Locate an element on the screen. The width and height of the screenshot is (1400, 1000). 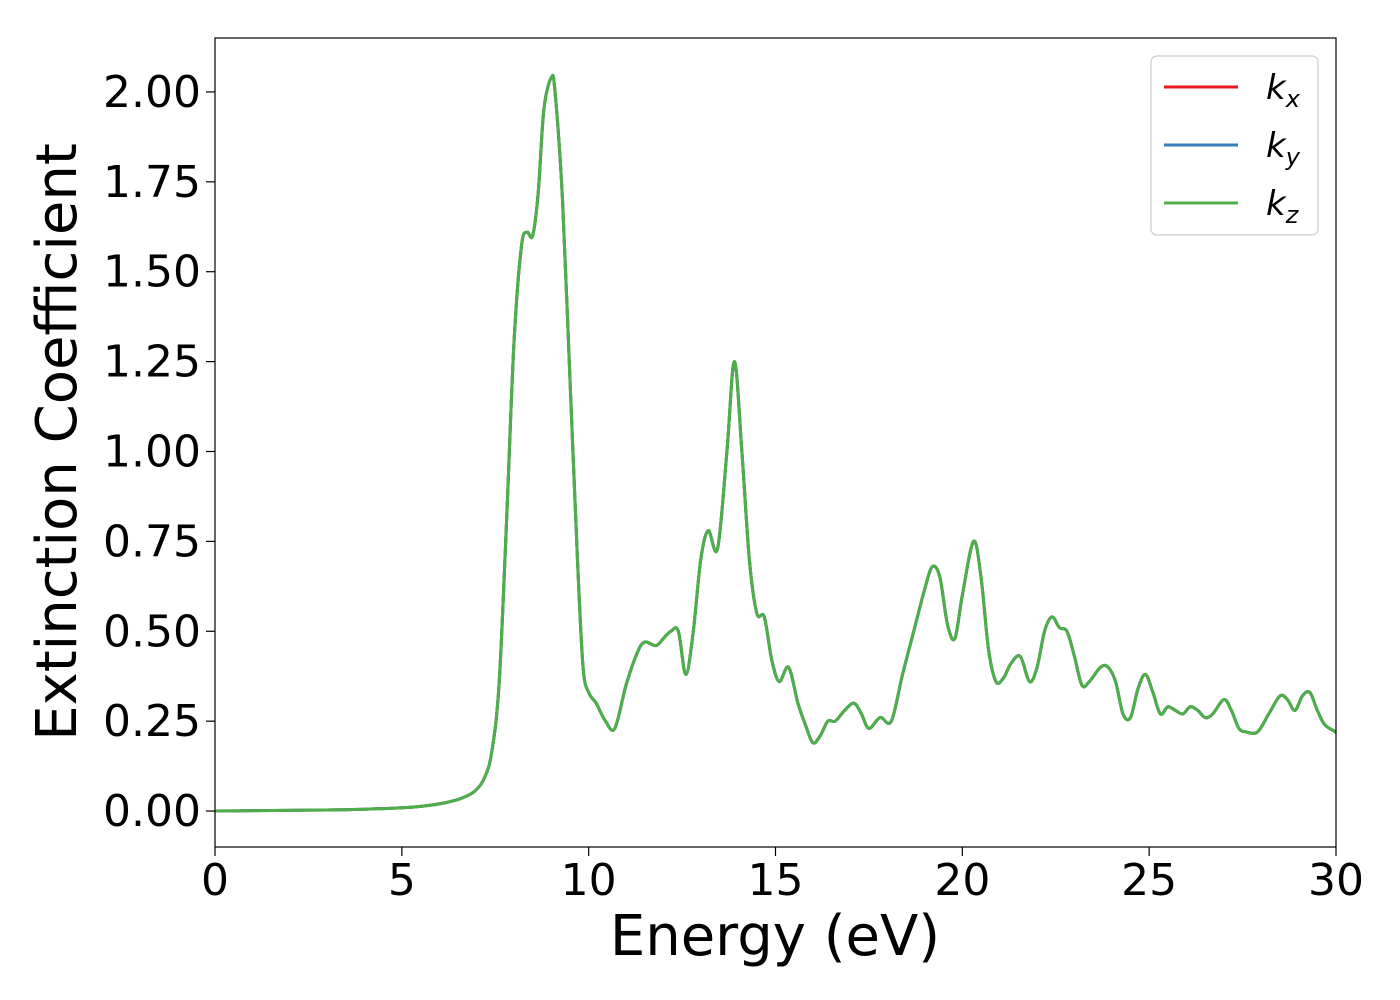
y-tick-label: 1.50 is located at coordinates (152, 272).